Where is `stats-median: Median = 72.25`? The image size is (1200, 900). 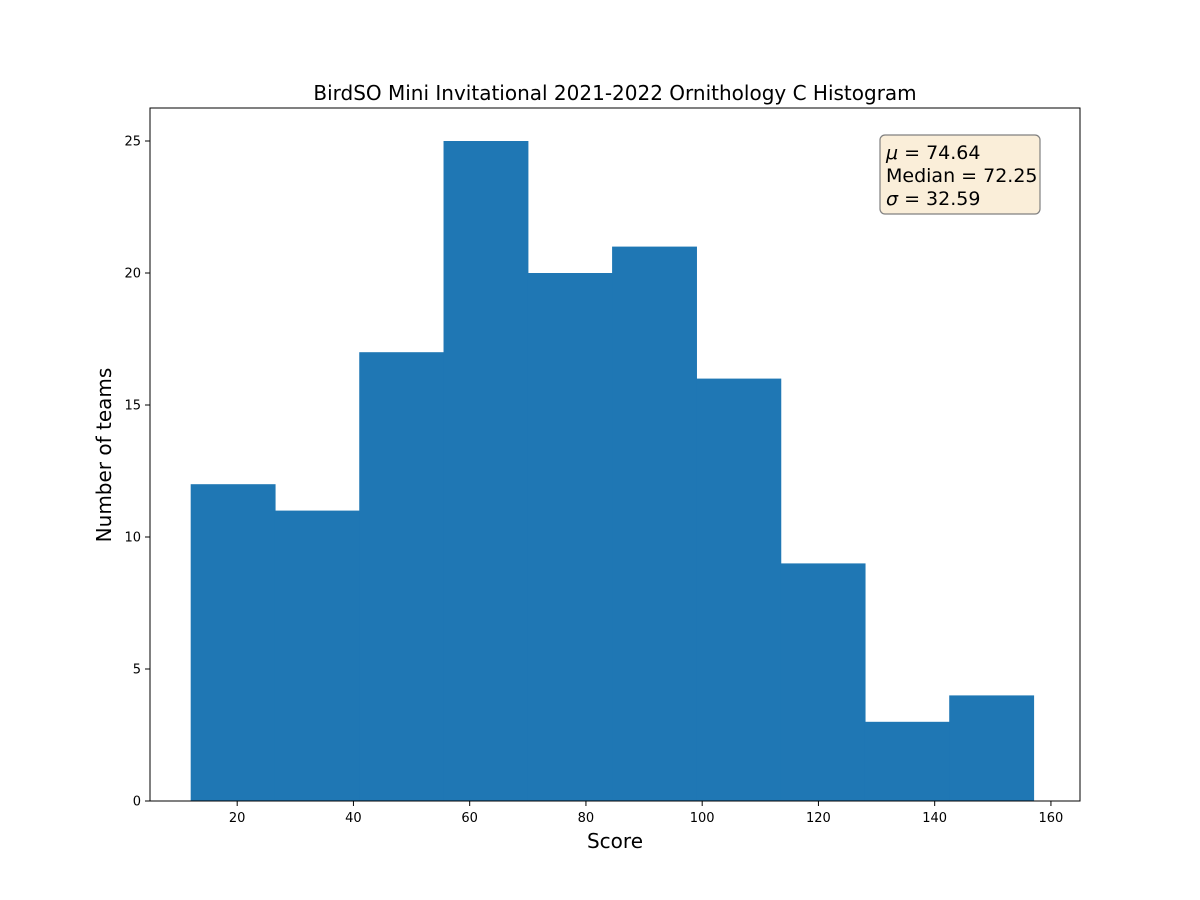
stats-median: Median = 72.25 is located at coordinates (962, 176).